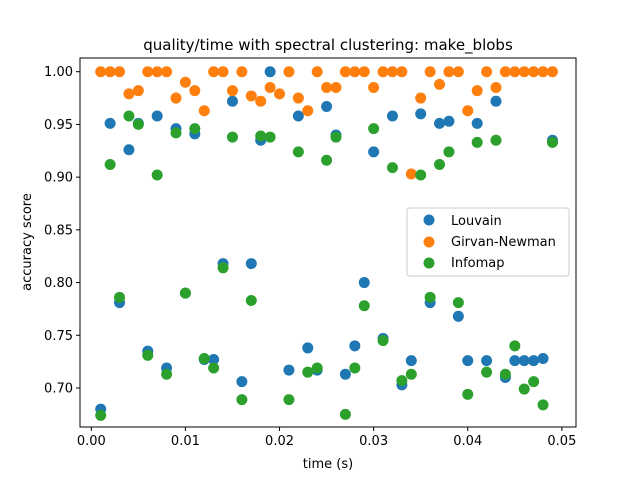  Describe the element at coordinates (467, 441) in the screenshot. I see `x-tick-label: 0.04` at that location.